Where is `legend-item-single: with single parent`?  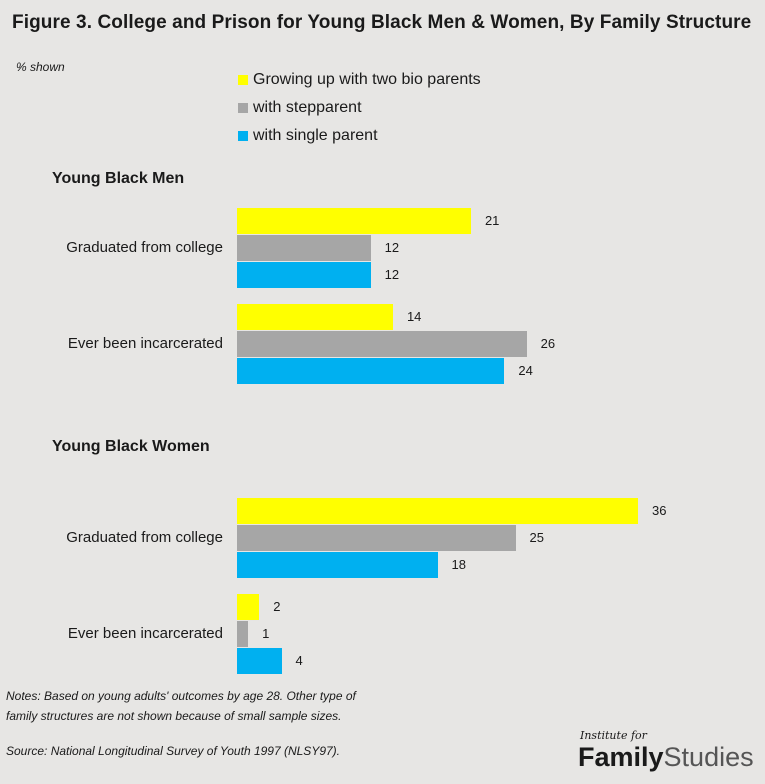 legend-item-single: with single parent is located at coordinates (359, 136).